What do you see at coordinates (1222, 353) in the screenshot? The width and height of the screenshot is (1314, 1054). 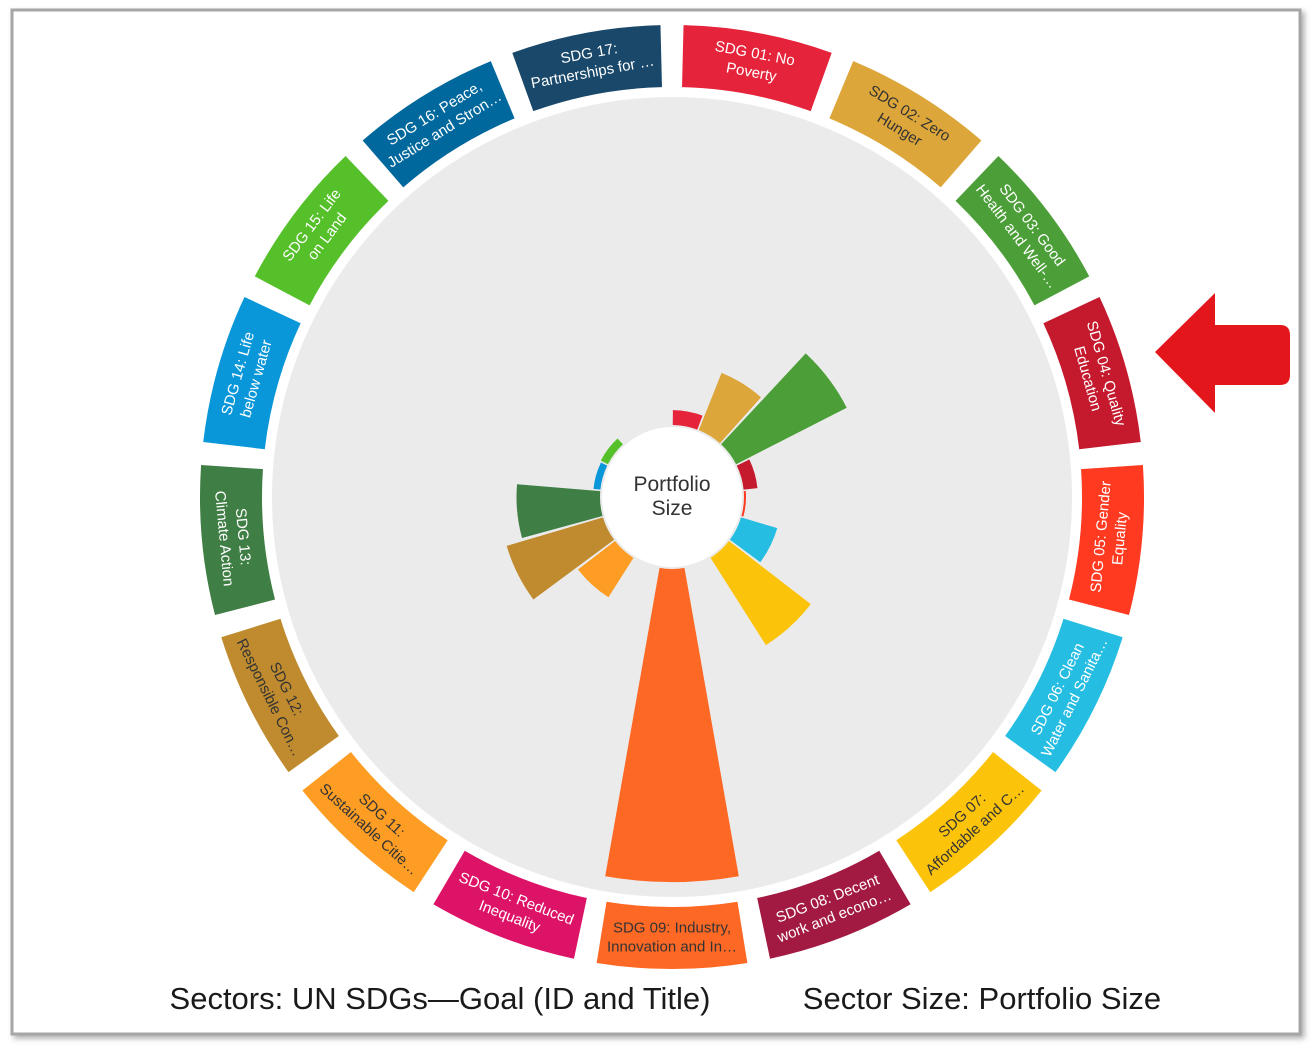 I see `pointer-arrow` at bounding box center [1222, 353].